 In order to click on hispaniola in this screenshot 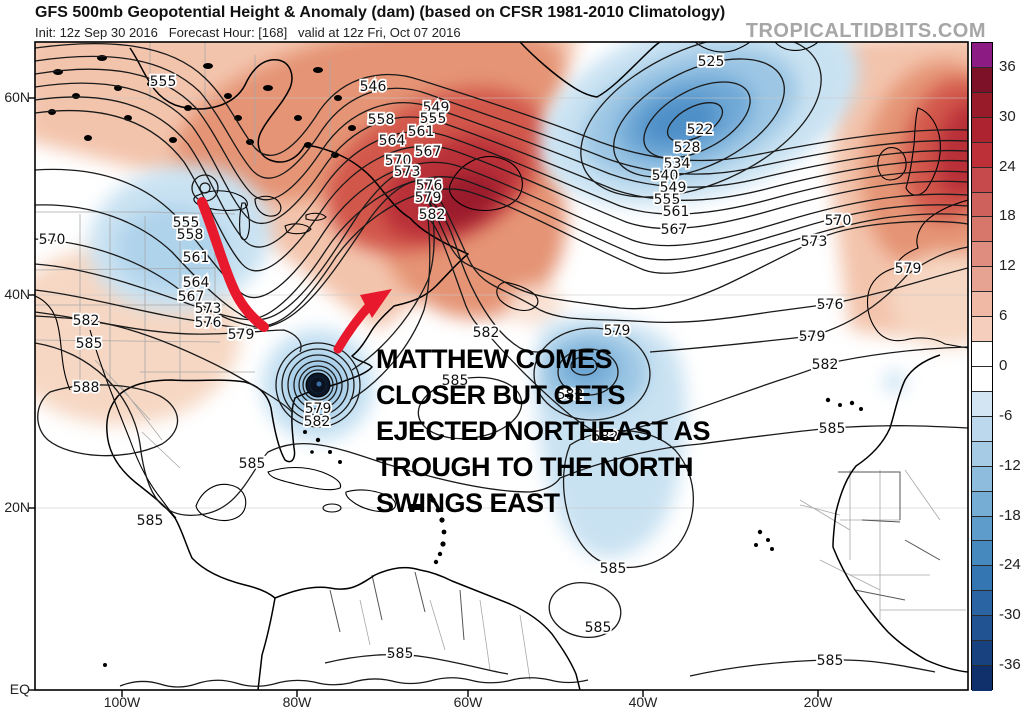, I will do `click(371, 501)`.